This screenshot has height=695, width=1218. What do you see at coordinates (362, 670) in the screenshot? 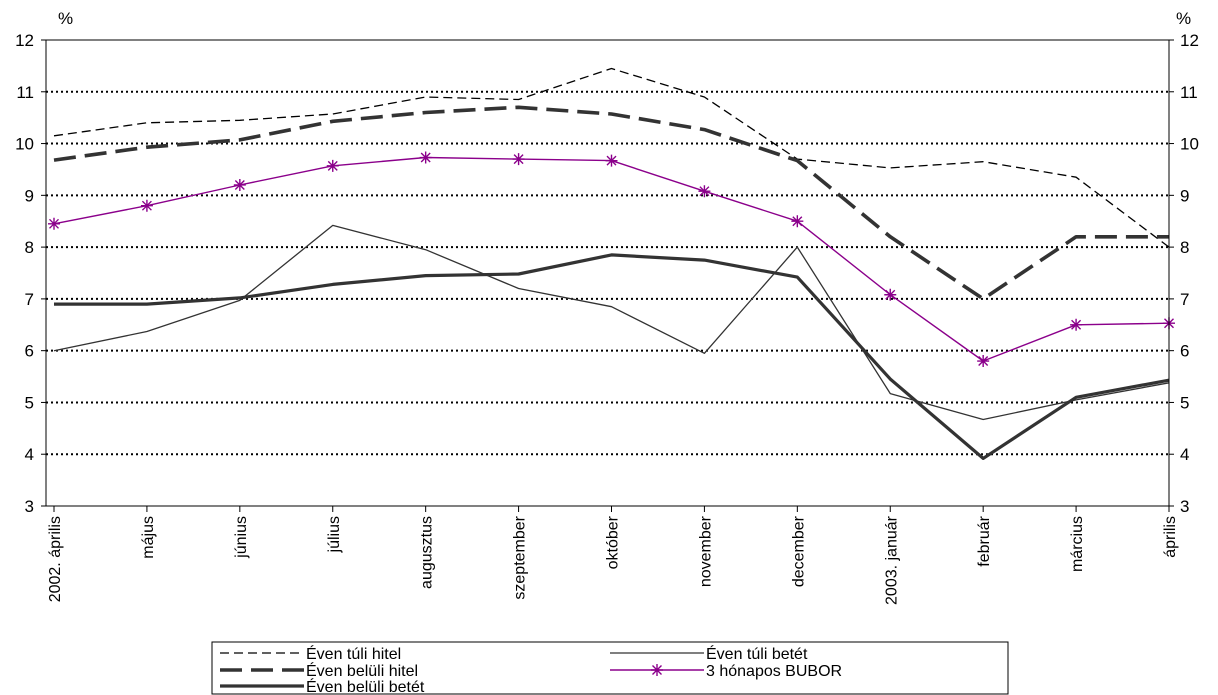
I see `legend-label: Éven belüli hitel` at bounding box center [362, 670].